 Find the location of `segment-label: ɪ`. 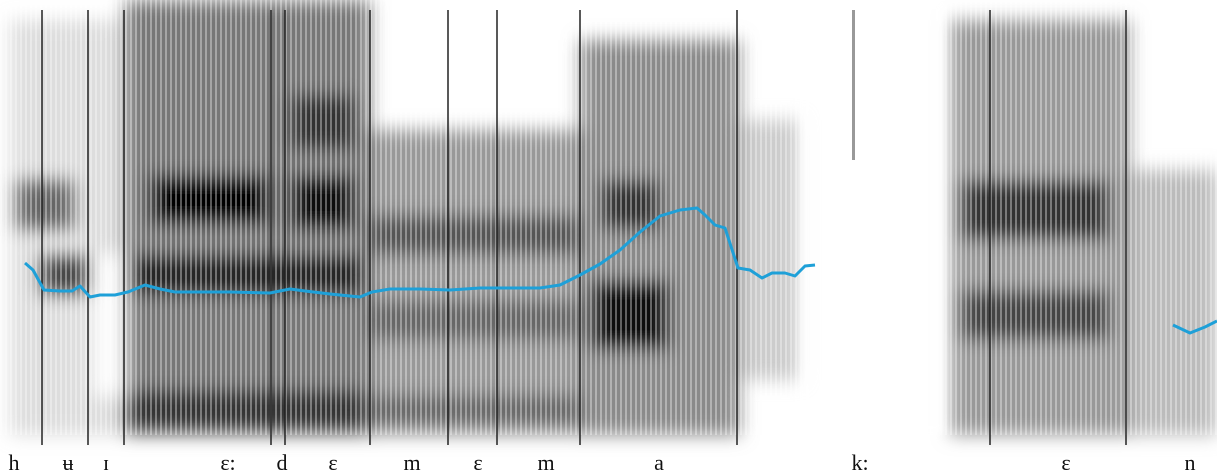

segment-label: ɪ is located at coordinates (106, 461).